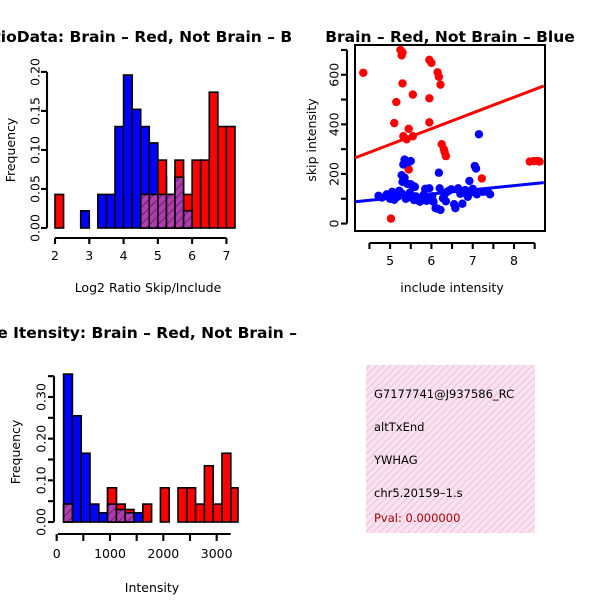  What do you see at coordinates (41, 522) in the screenshot?
I see `intensity-ytick-label: 0.00` at bounding box center [41, 522].